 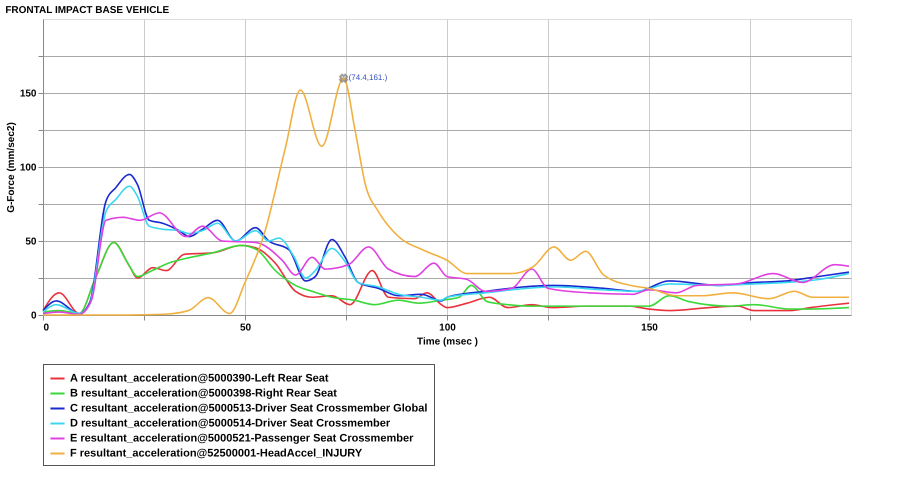 What do you see at coordinates (28, 168) in the screenshot?
I see `y-tick-label: 100` at bounding box center [28, 168].